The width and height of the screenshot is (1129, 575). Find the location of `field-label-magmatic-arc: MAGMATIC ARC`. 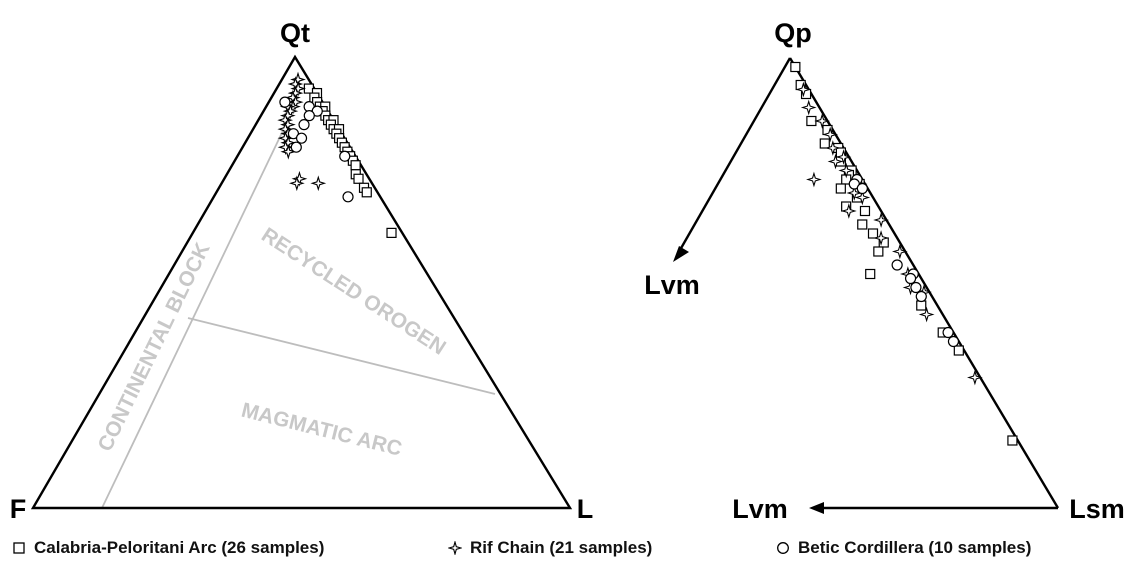

field-label-magmatic-arc: MAGMATIC ARC is located at coordinates (321, 430).